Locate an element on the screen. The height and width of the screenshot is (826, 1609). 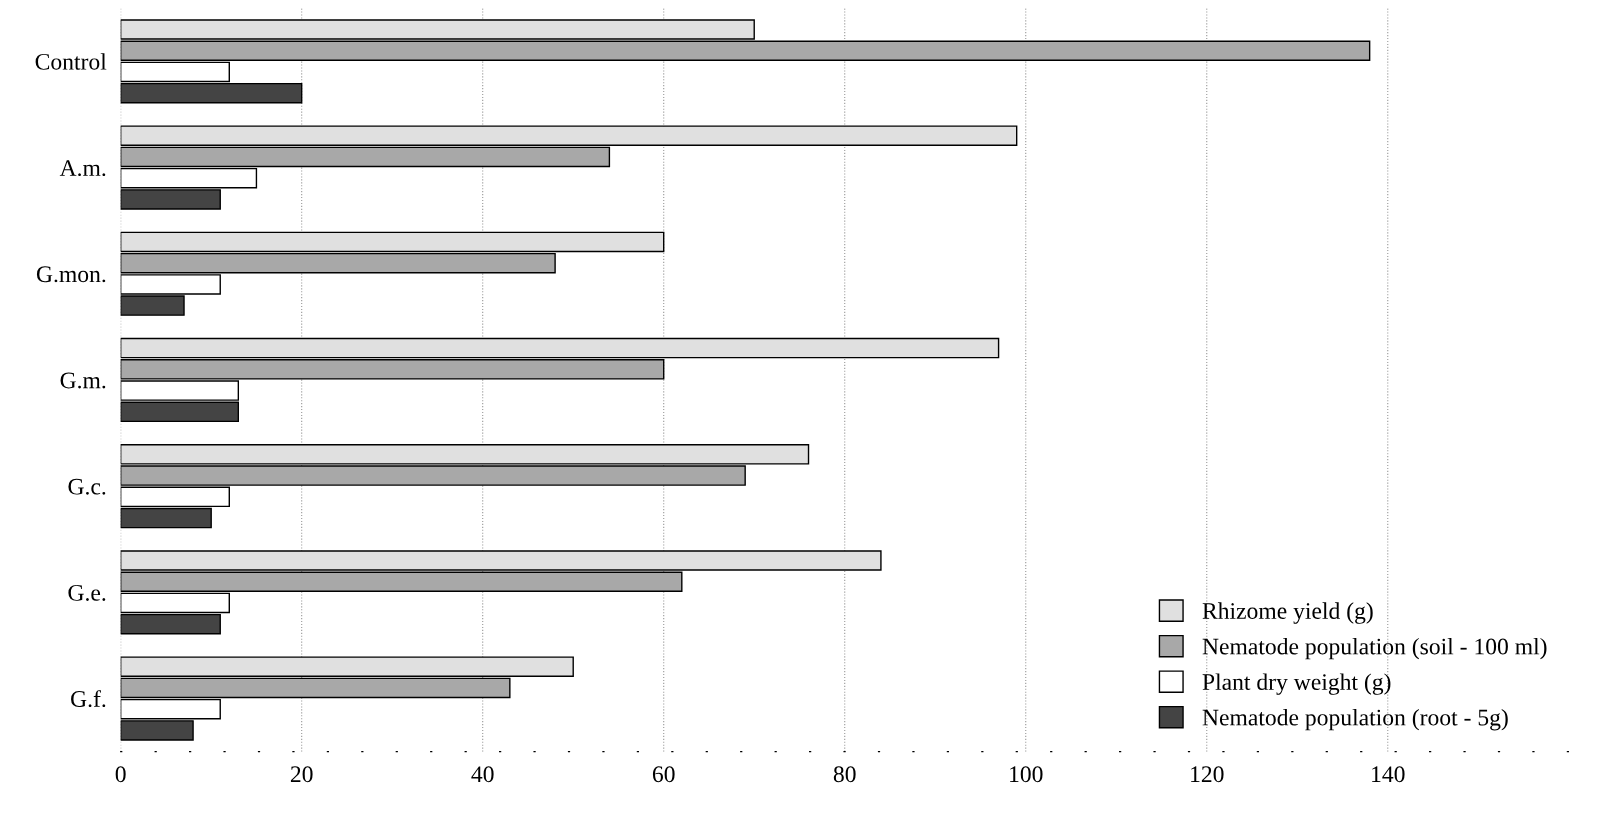
x-tick-label: 20 is located at coordinates (301, 774).